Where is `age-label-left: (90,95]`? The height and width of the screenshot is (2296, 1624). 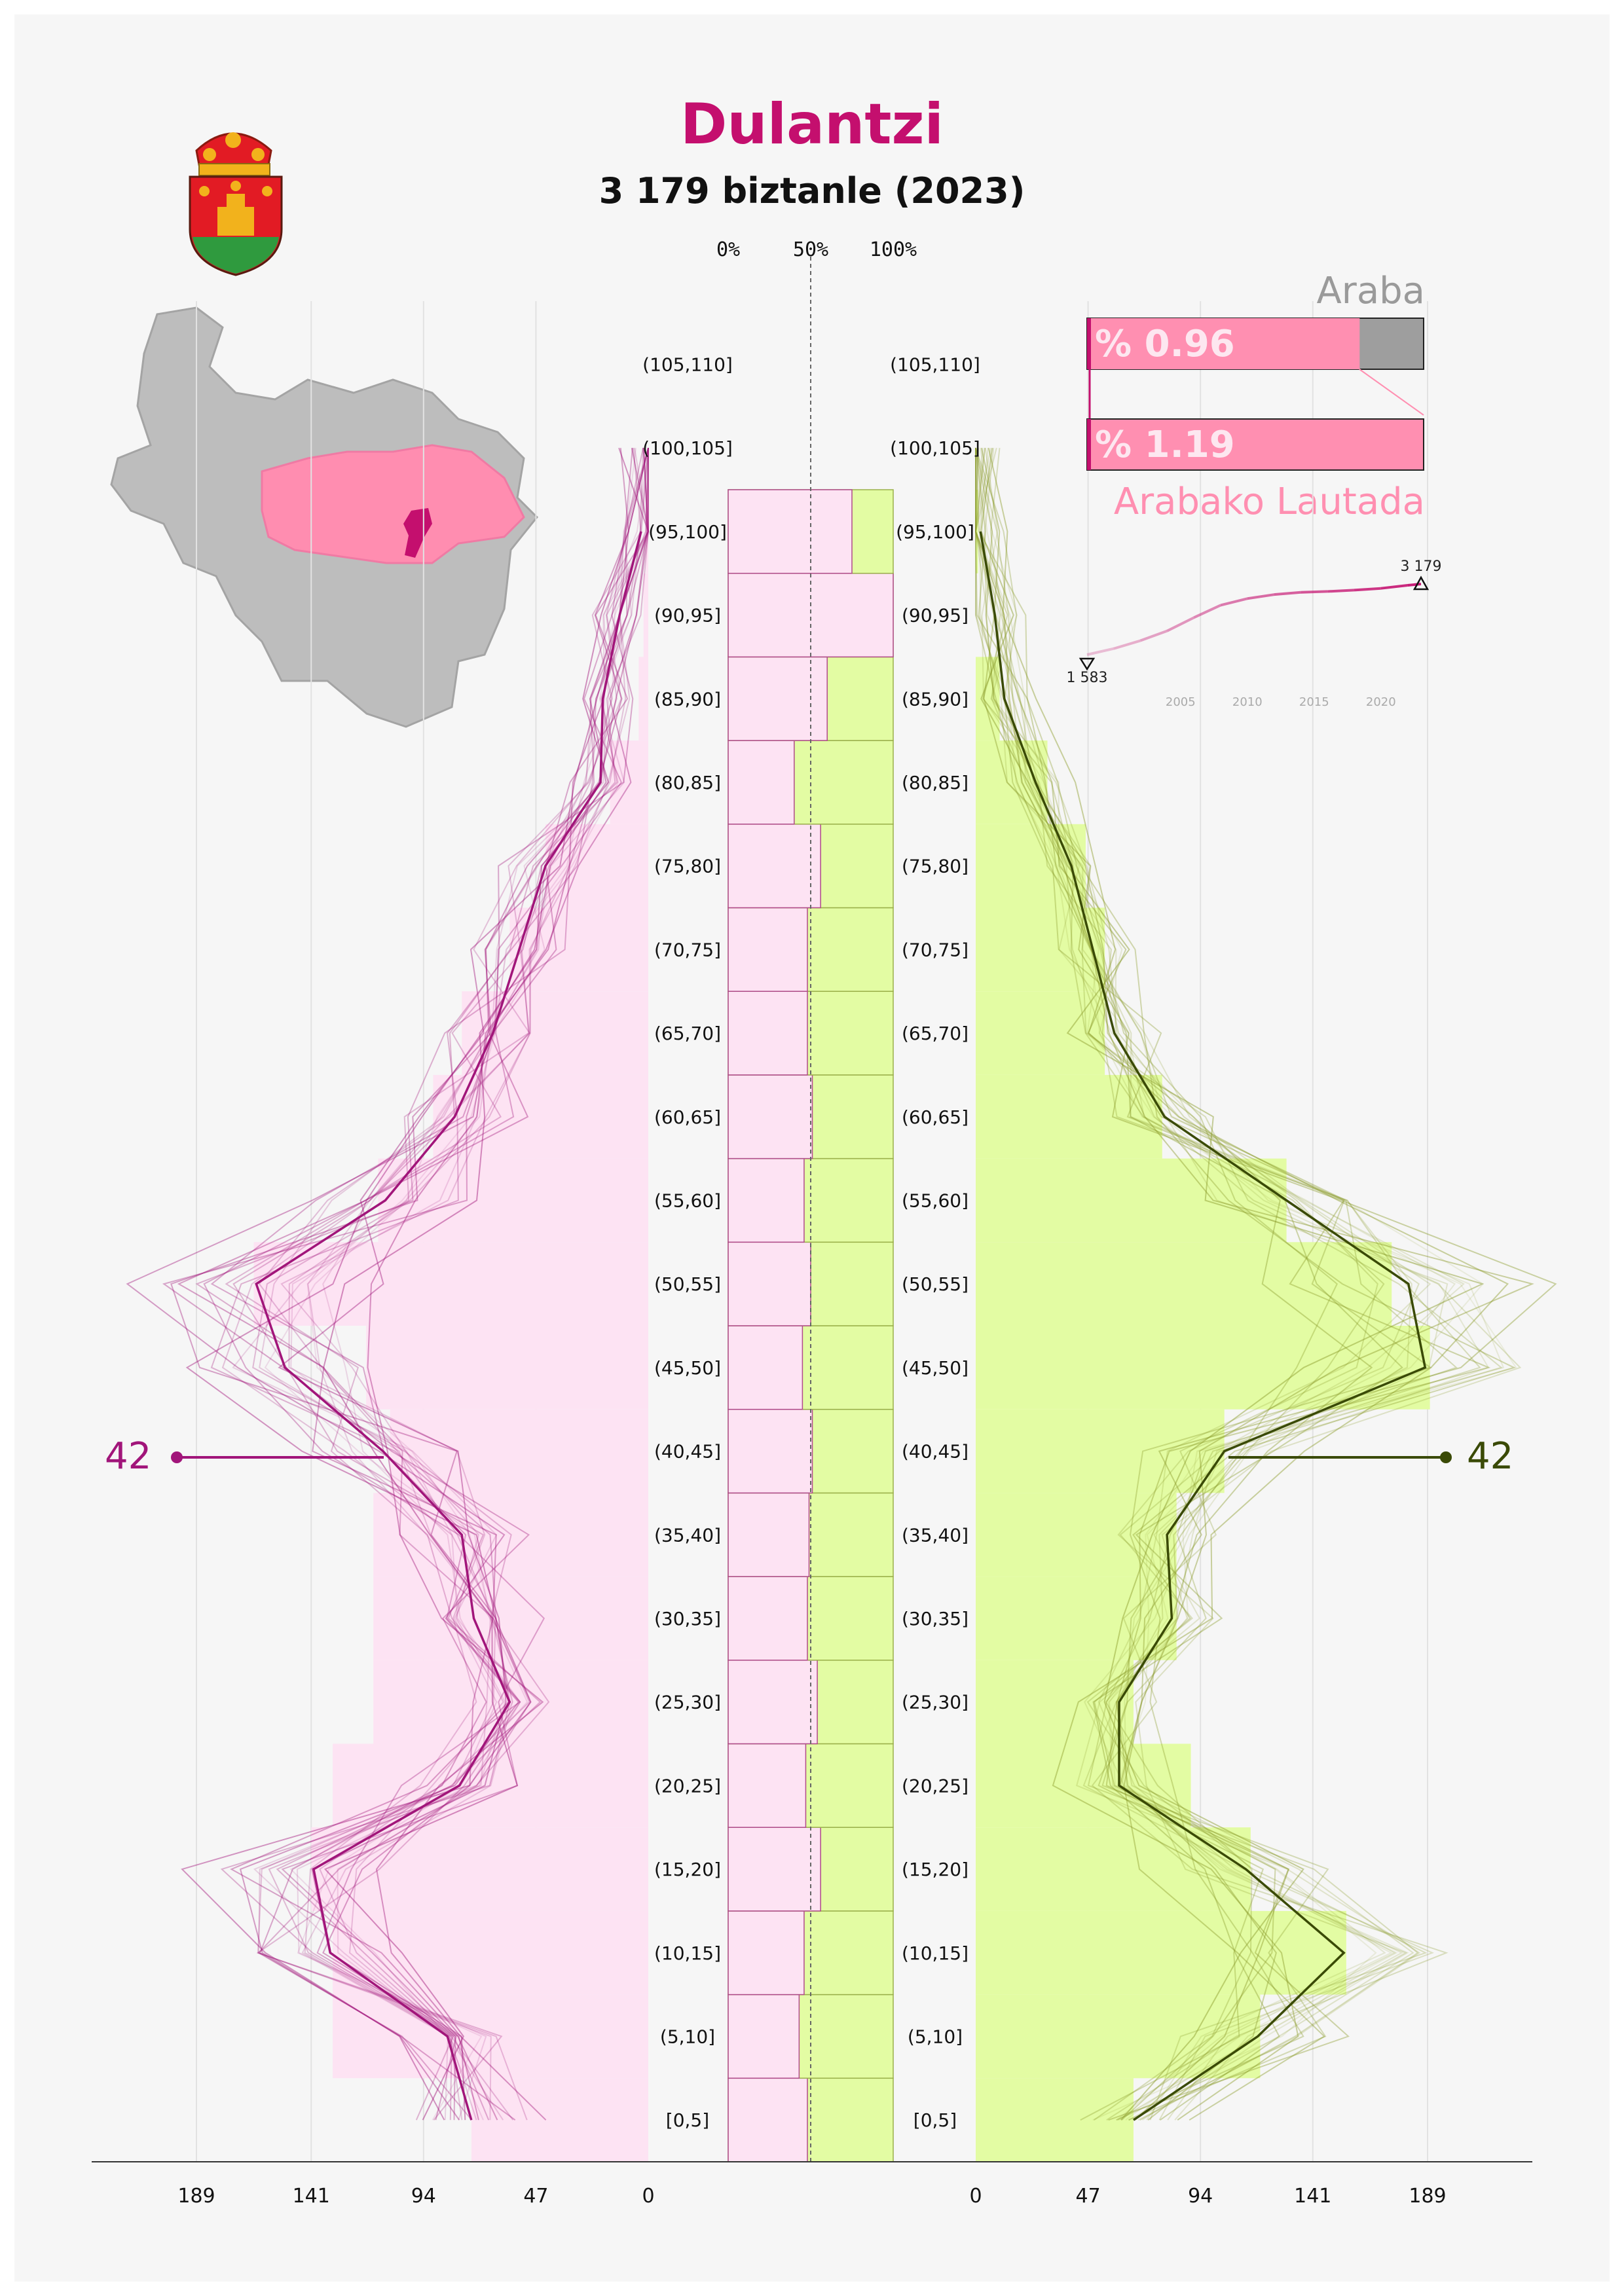 age-label-left: (90,95] is located at coordinates (687, 616).